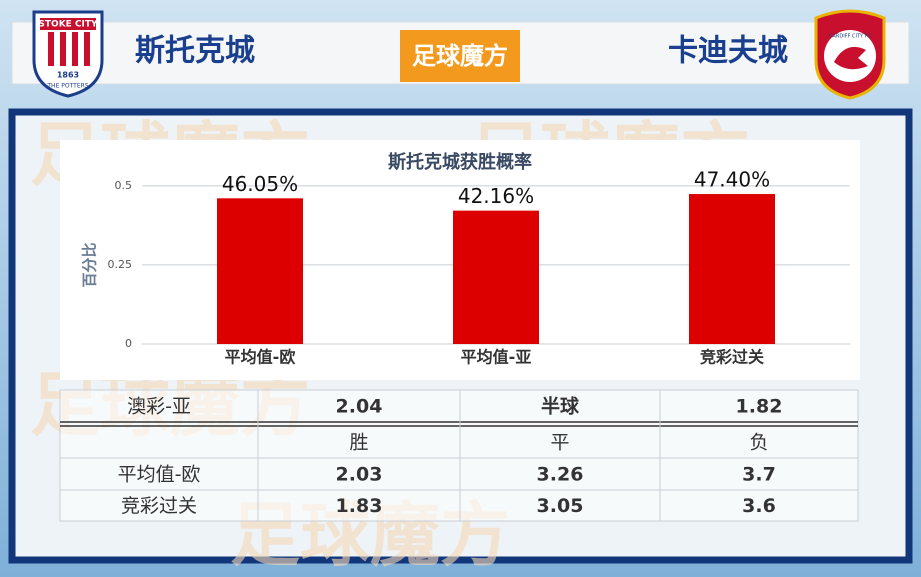 The width and height of the screenshot is (921, 577). What do you see at coordinates (560, 406) in the screenshot?
I see `table-cell: 半球` at bounding box center [560, 406].